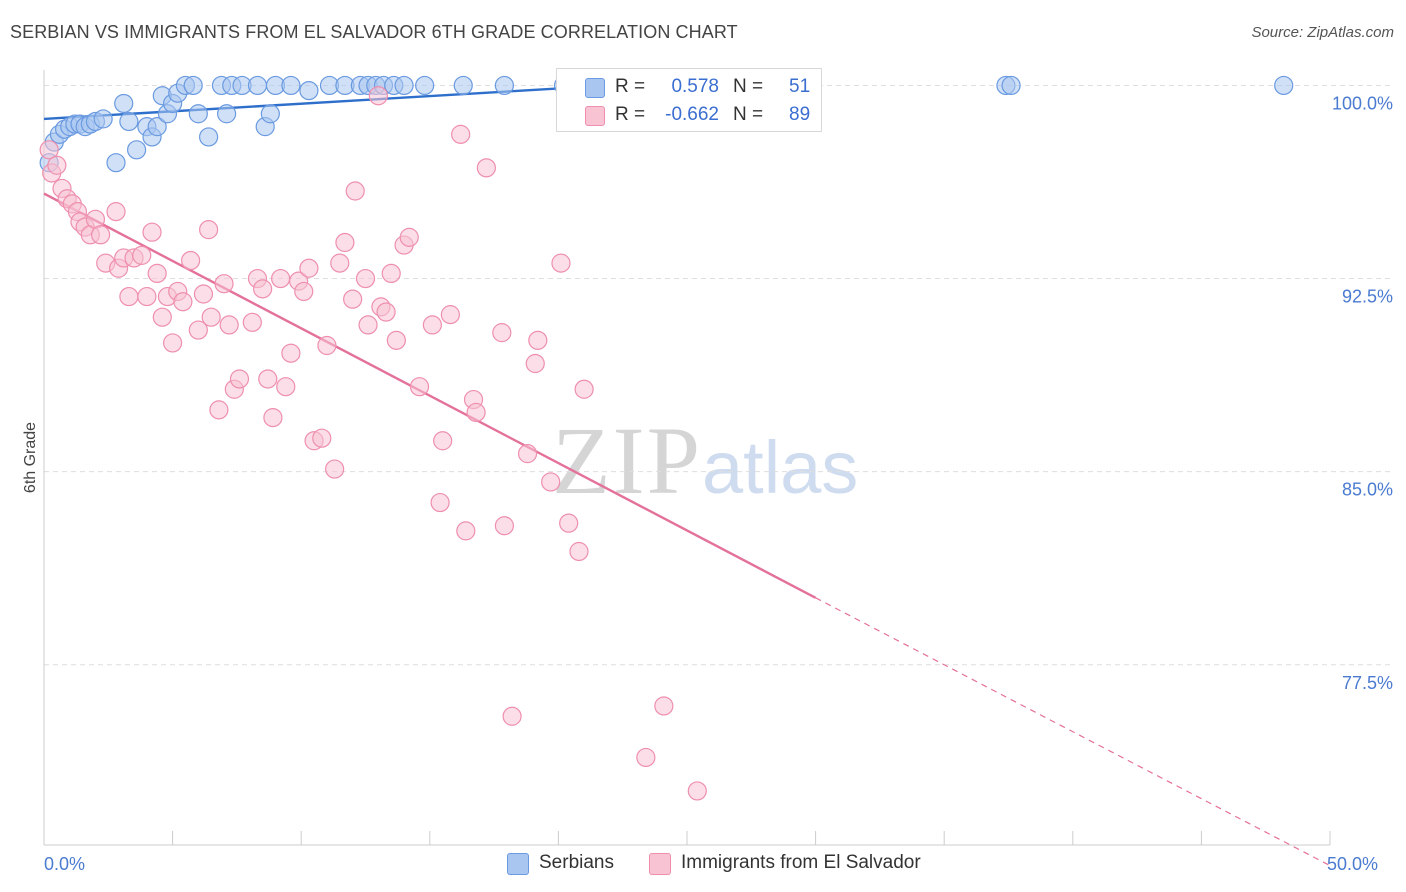  I want to click on source-label: Source: ZipAtlas.com, so click(1322, 32).